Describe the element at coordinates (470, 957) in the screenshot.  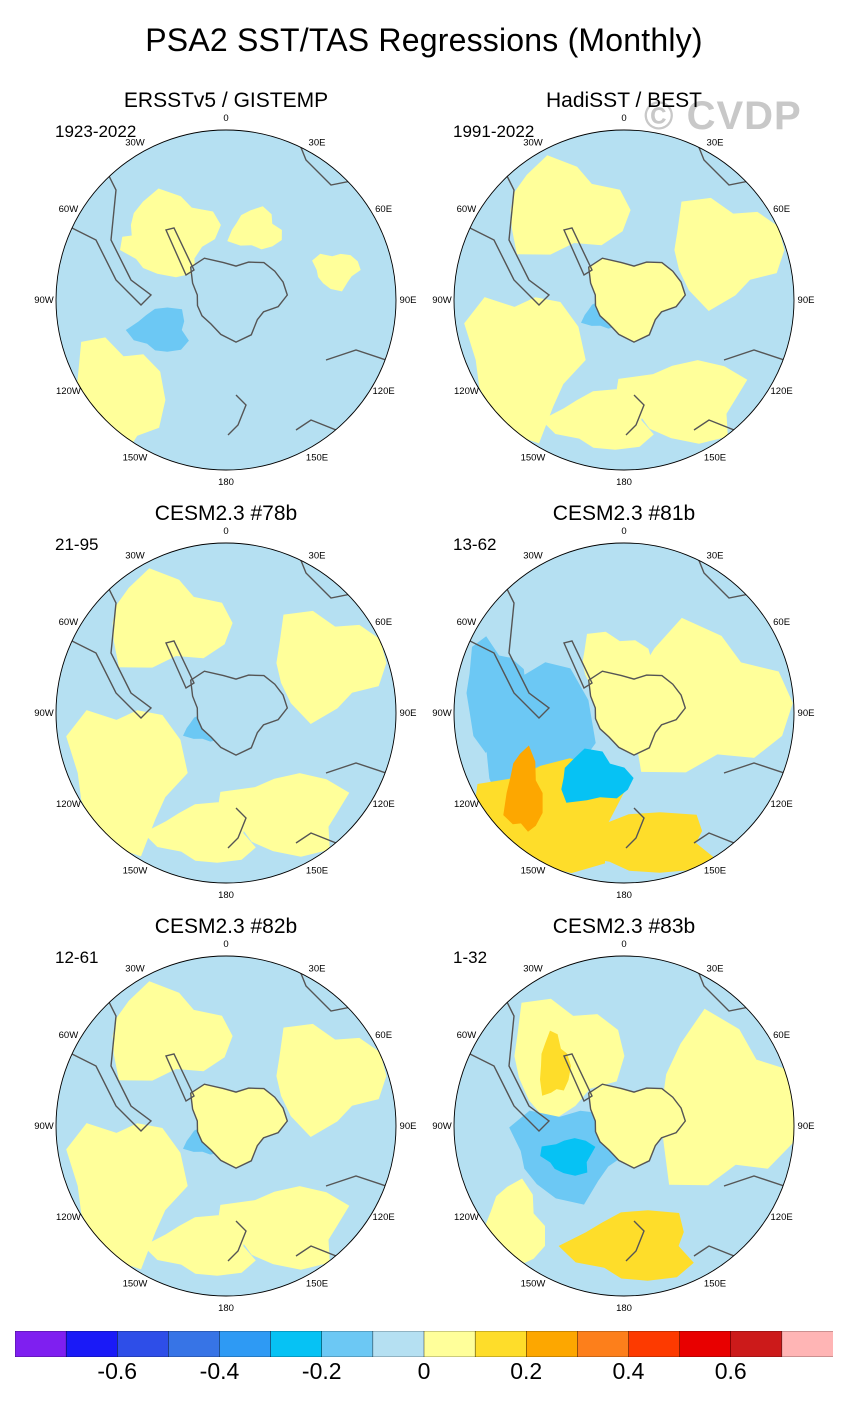
I see `panel-6-period: 1-32` at that location.